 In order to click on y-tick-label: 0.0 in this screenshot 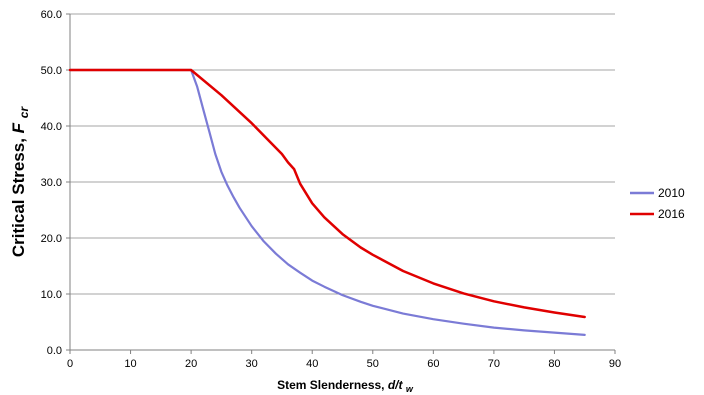, I will do `click(54, 351)`.